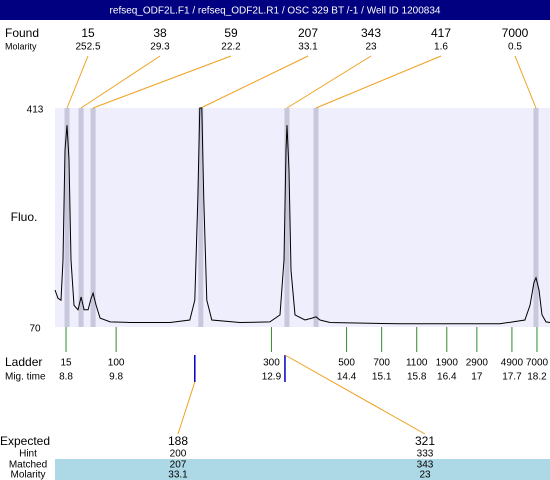 The image size is (550, 480). Describe the element at coordinates (537, 377) in the screenshot. I see `mig-time: 18.2` at that location.